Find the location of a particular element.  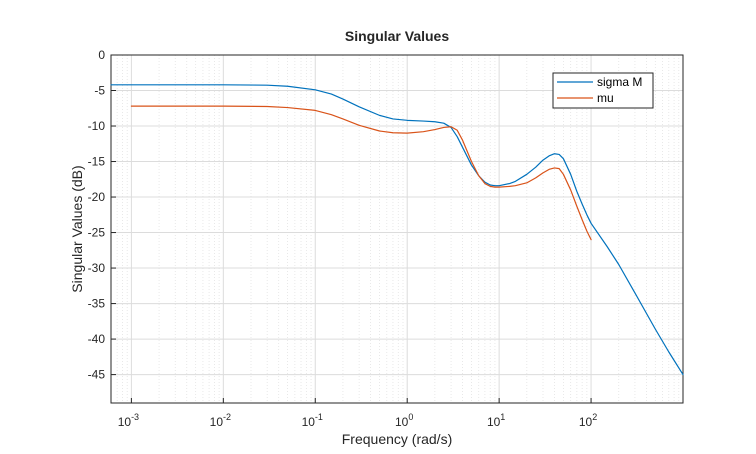

legend-box is located at coordinates (603, 90).